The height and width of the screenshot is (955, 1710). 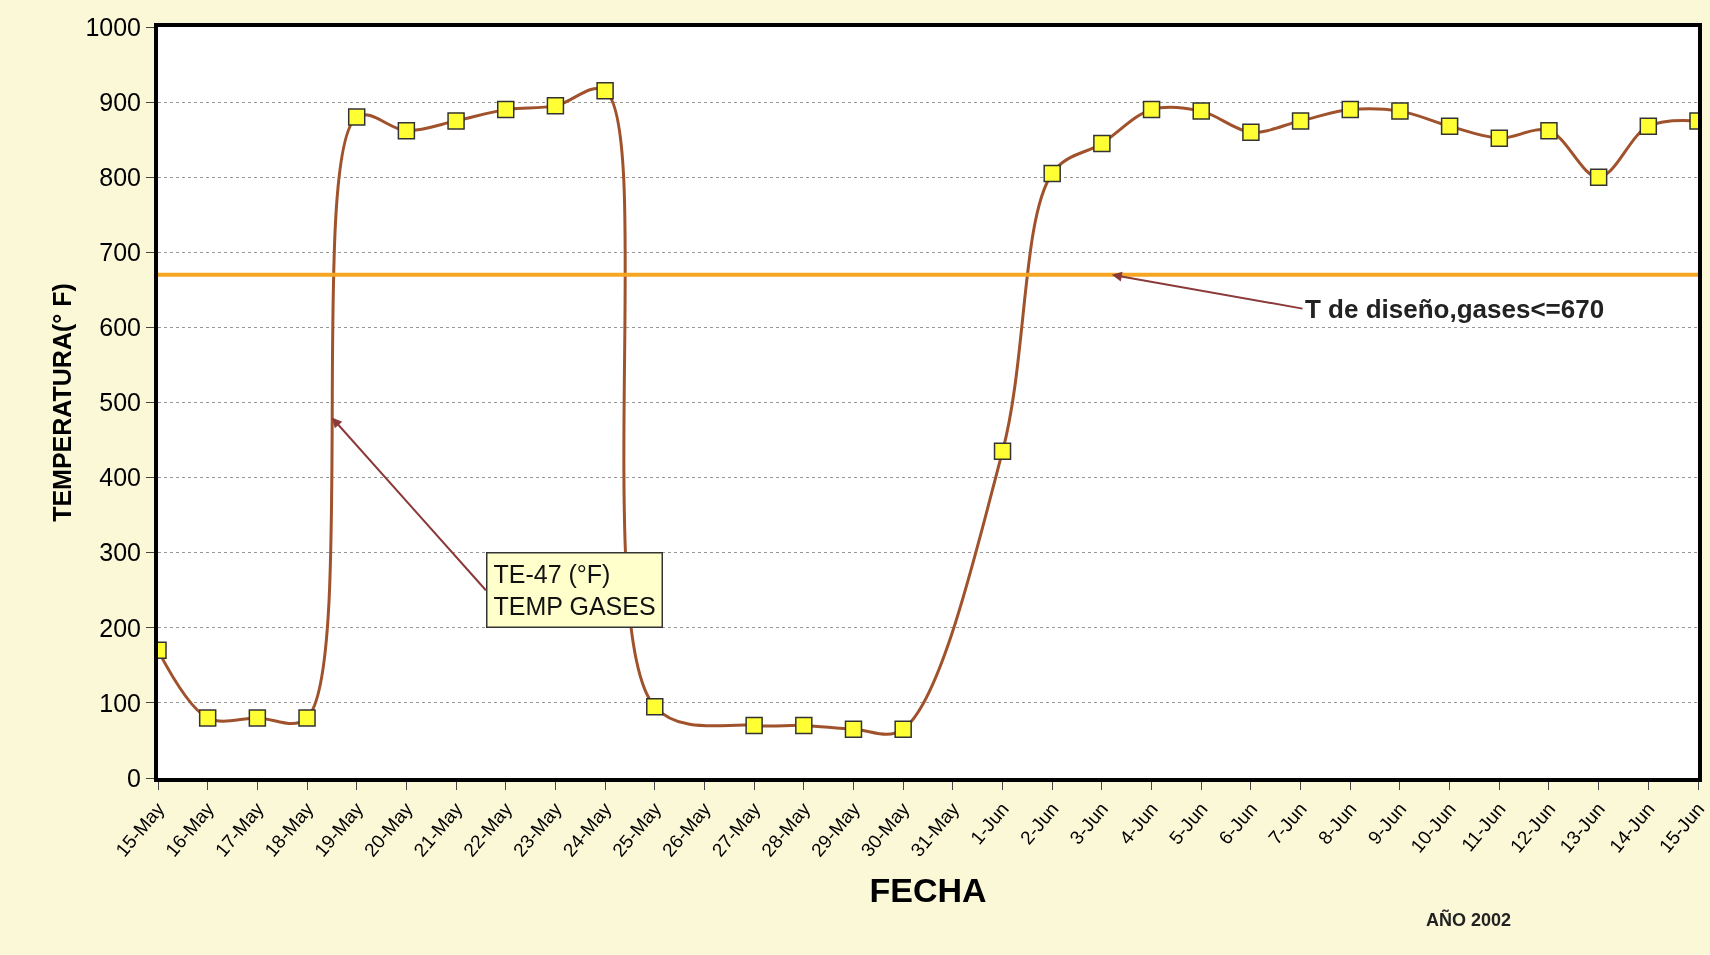 What do you see at coordinates (120, 252) in the screenshot?
I see `y-tick-label: 700` at bounding box center [120, 252].